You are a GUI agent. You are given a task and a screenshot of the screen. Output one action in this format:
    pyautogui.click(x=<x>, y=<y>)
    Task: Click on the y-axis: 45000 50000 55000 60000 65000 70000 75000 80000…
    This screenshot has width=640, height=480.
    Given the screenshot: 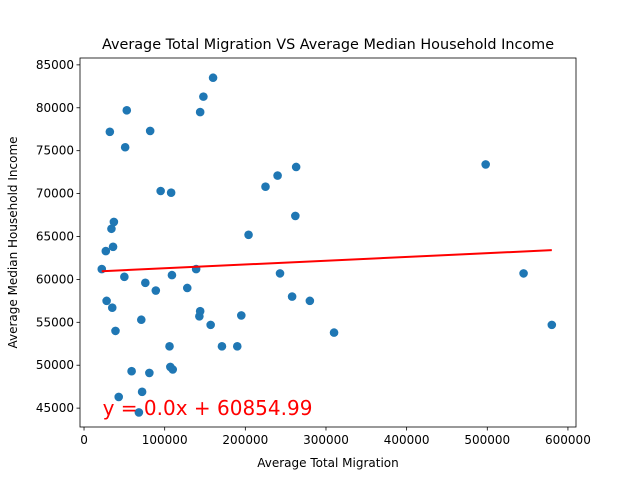 What is the action you would take?
    pyautogui.click(x=58, y=236)
    